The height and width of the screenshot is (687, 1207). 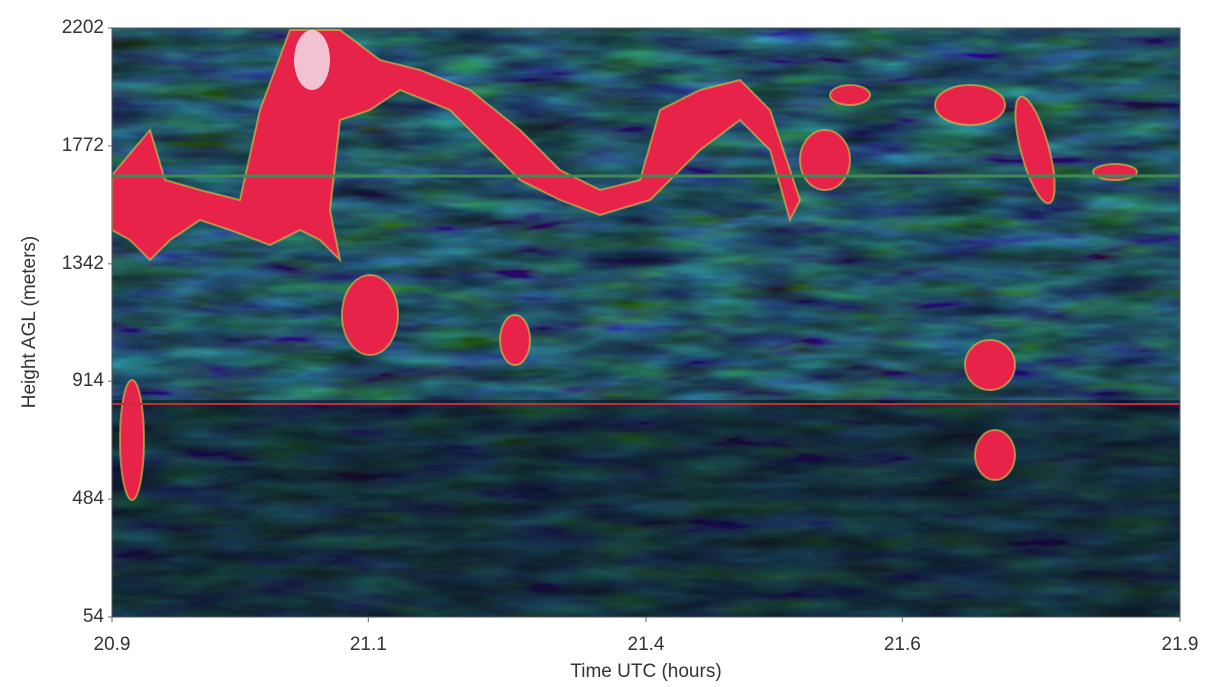 I want to click on x-tick-label: 21.9, so click(x=1180, y=644).